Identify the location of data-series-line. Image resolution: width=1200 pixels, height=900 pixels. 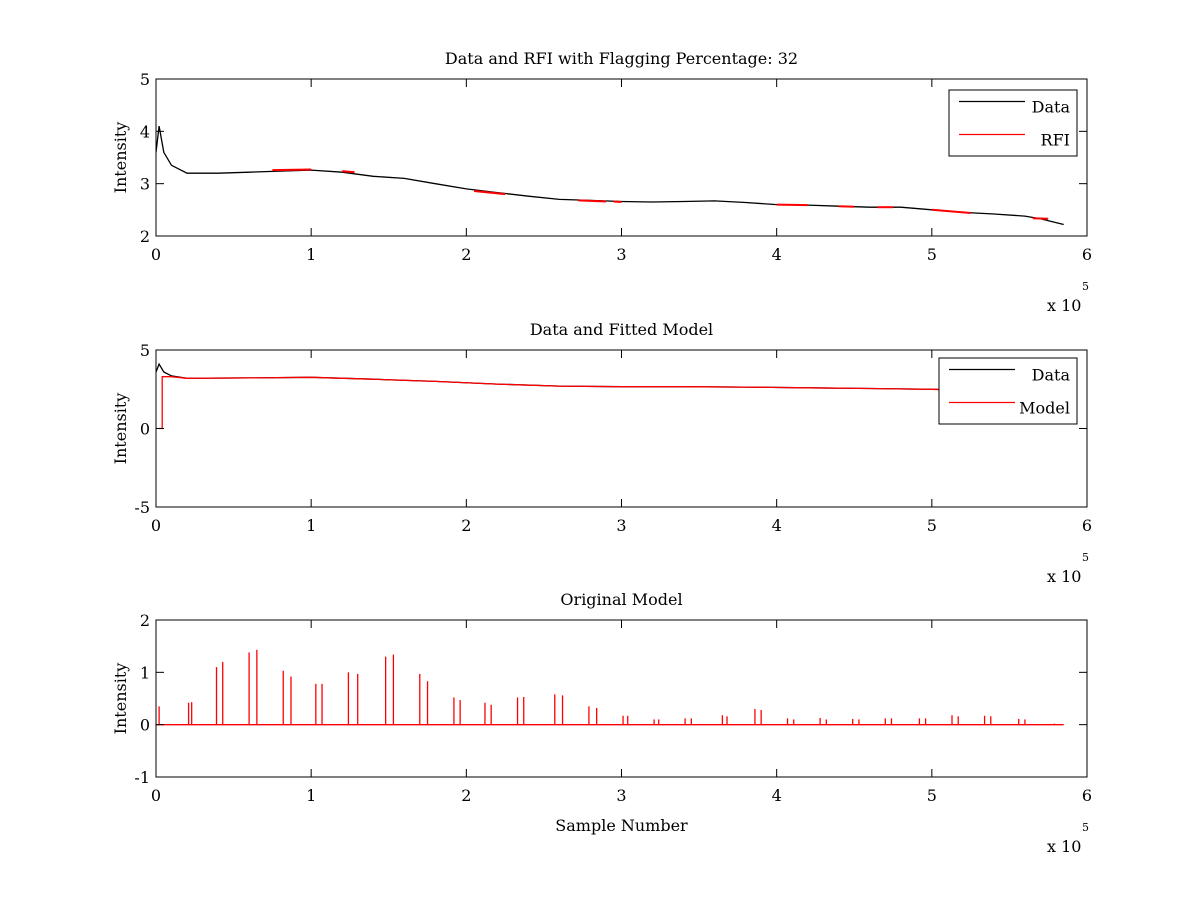
(610, 175).